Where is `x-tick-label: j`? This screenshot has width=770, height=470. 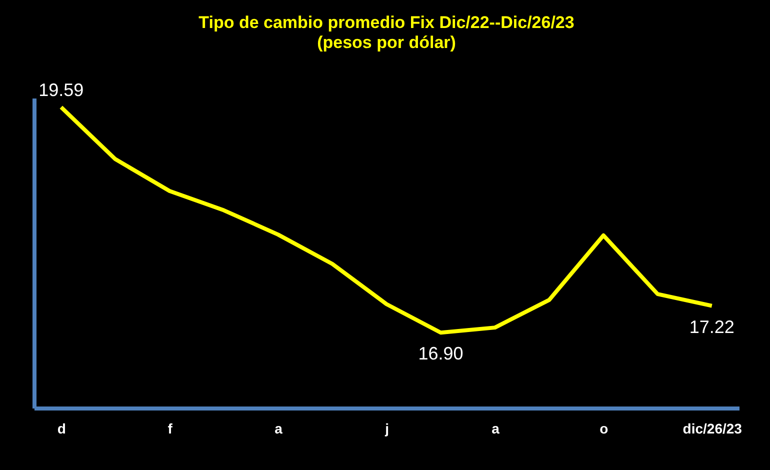
x-tick-label: j is located at coordinates (386, 428).